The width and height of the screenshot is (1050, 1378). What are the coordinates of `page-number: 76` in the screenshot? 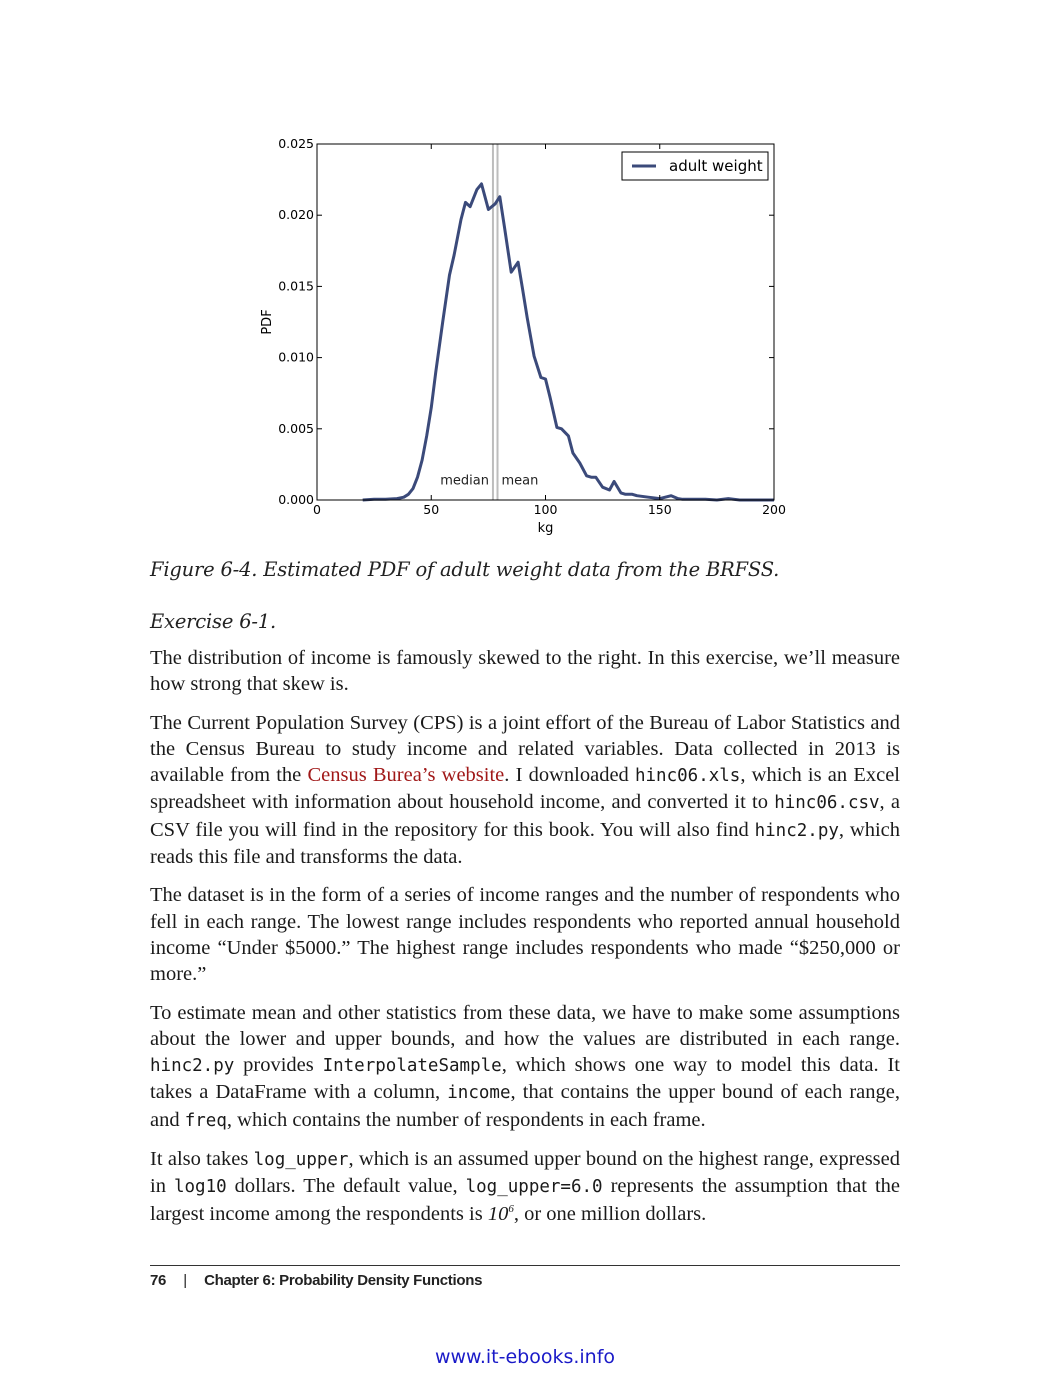 It's located at (158, 1280).